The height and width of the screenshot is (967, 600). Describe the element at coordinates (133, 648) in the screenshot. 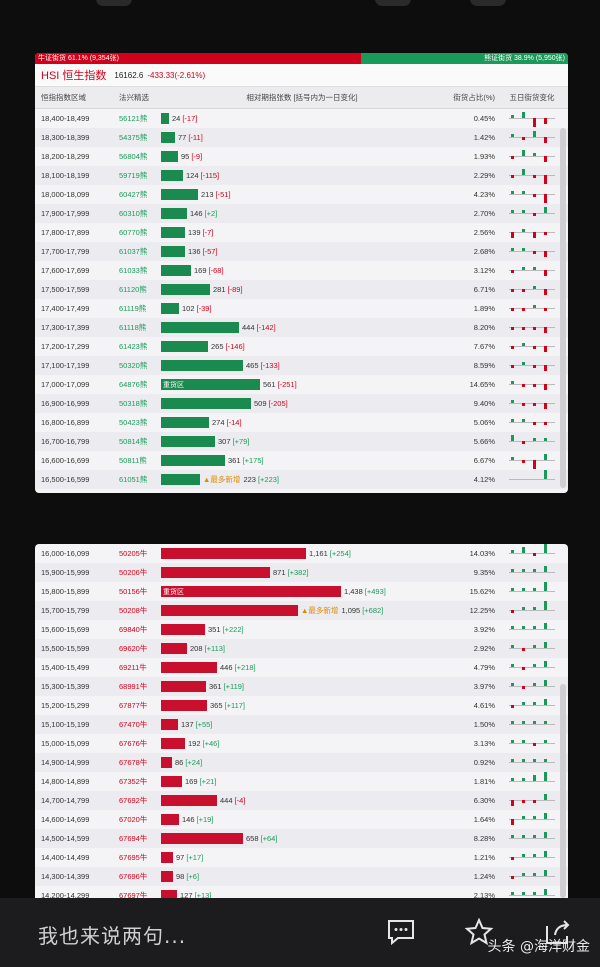

I see `warrant-code-link: 69620牛` at that location.